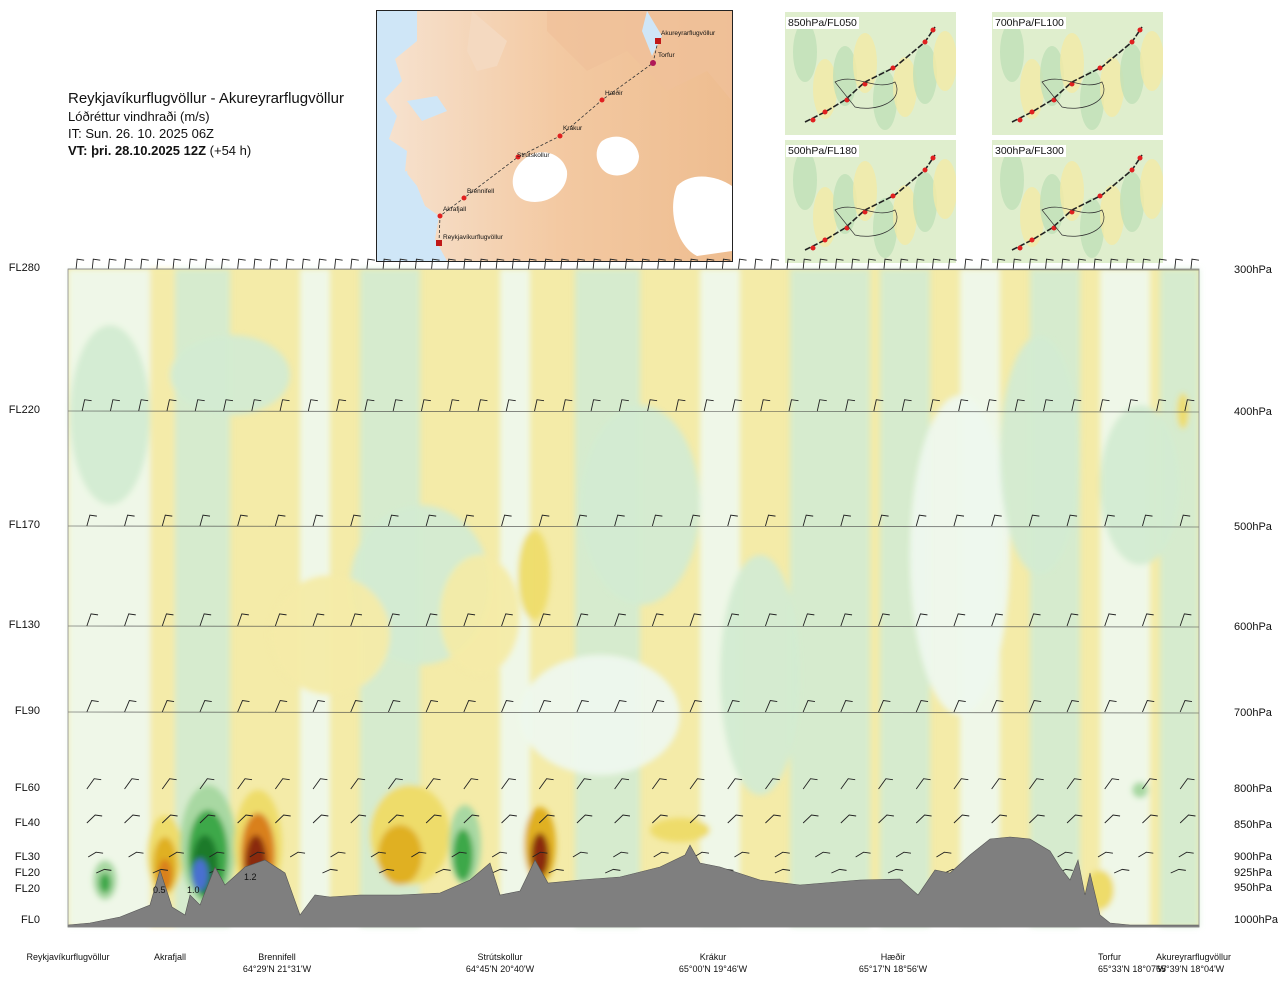 This screenshot has width=1280, height=981. What do you see at coordinates (822, 151) in the screenshot?
I see `level-map-label: 500hPa/FL180` at bounding box center [822, 151].